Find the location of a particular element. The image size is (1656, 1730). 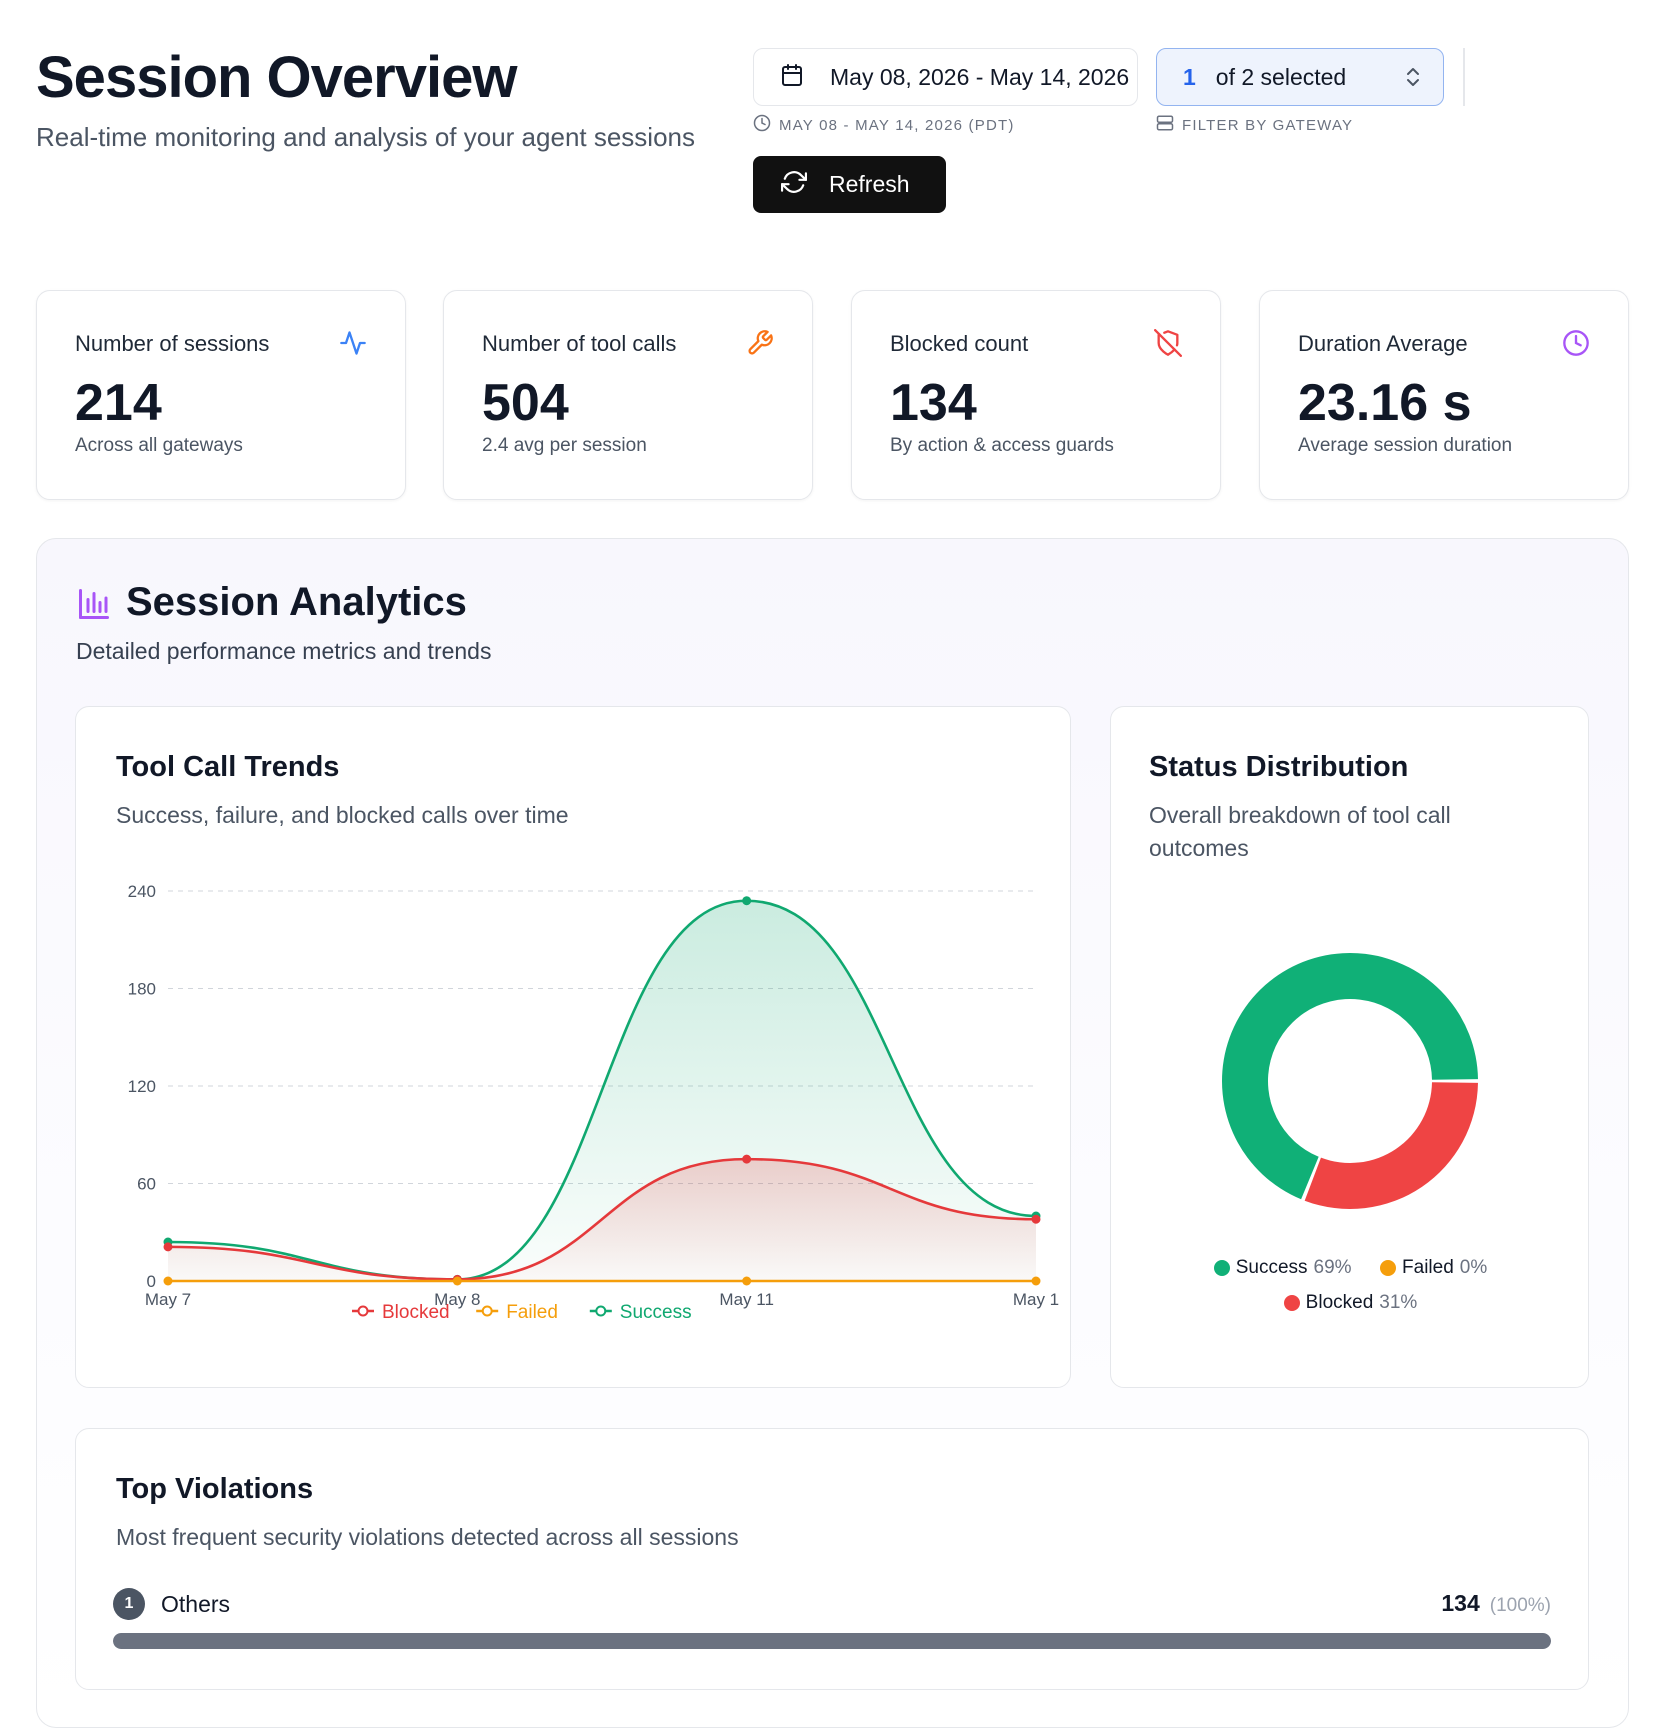

date-caption-text: MAY 08 - MAY 14, 2026 (PDT) is located at coordinates (897, 125).